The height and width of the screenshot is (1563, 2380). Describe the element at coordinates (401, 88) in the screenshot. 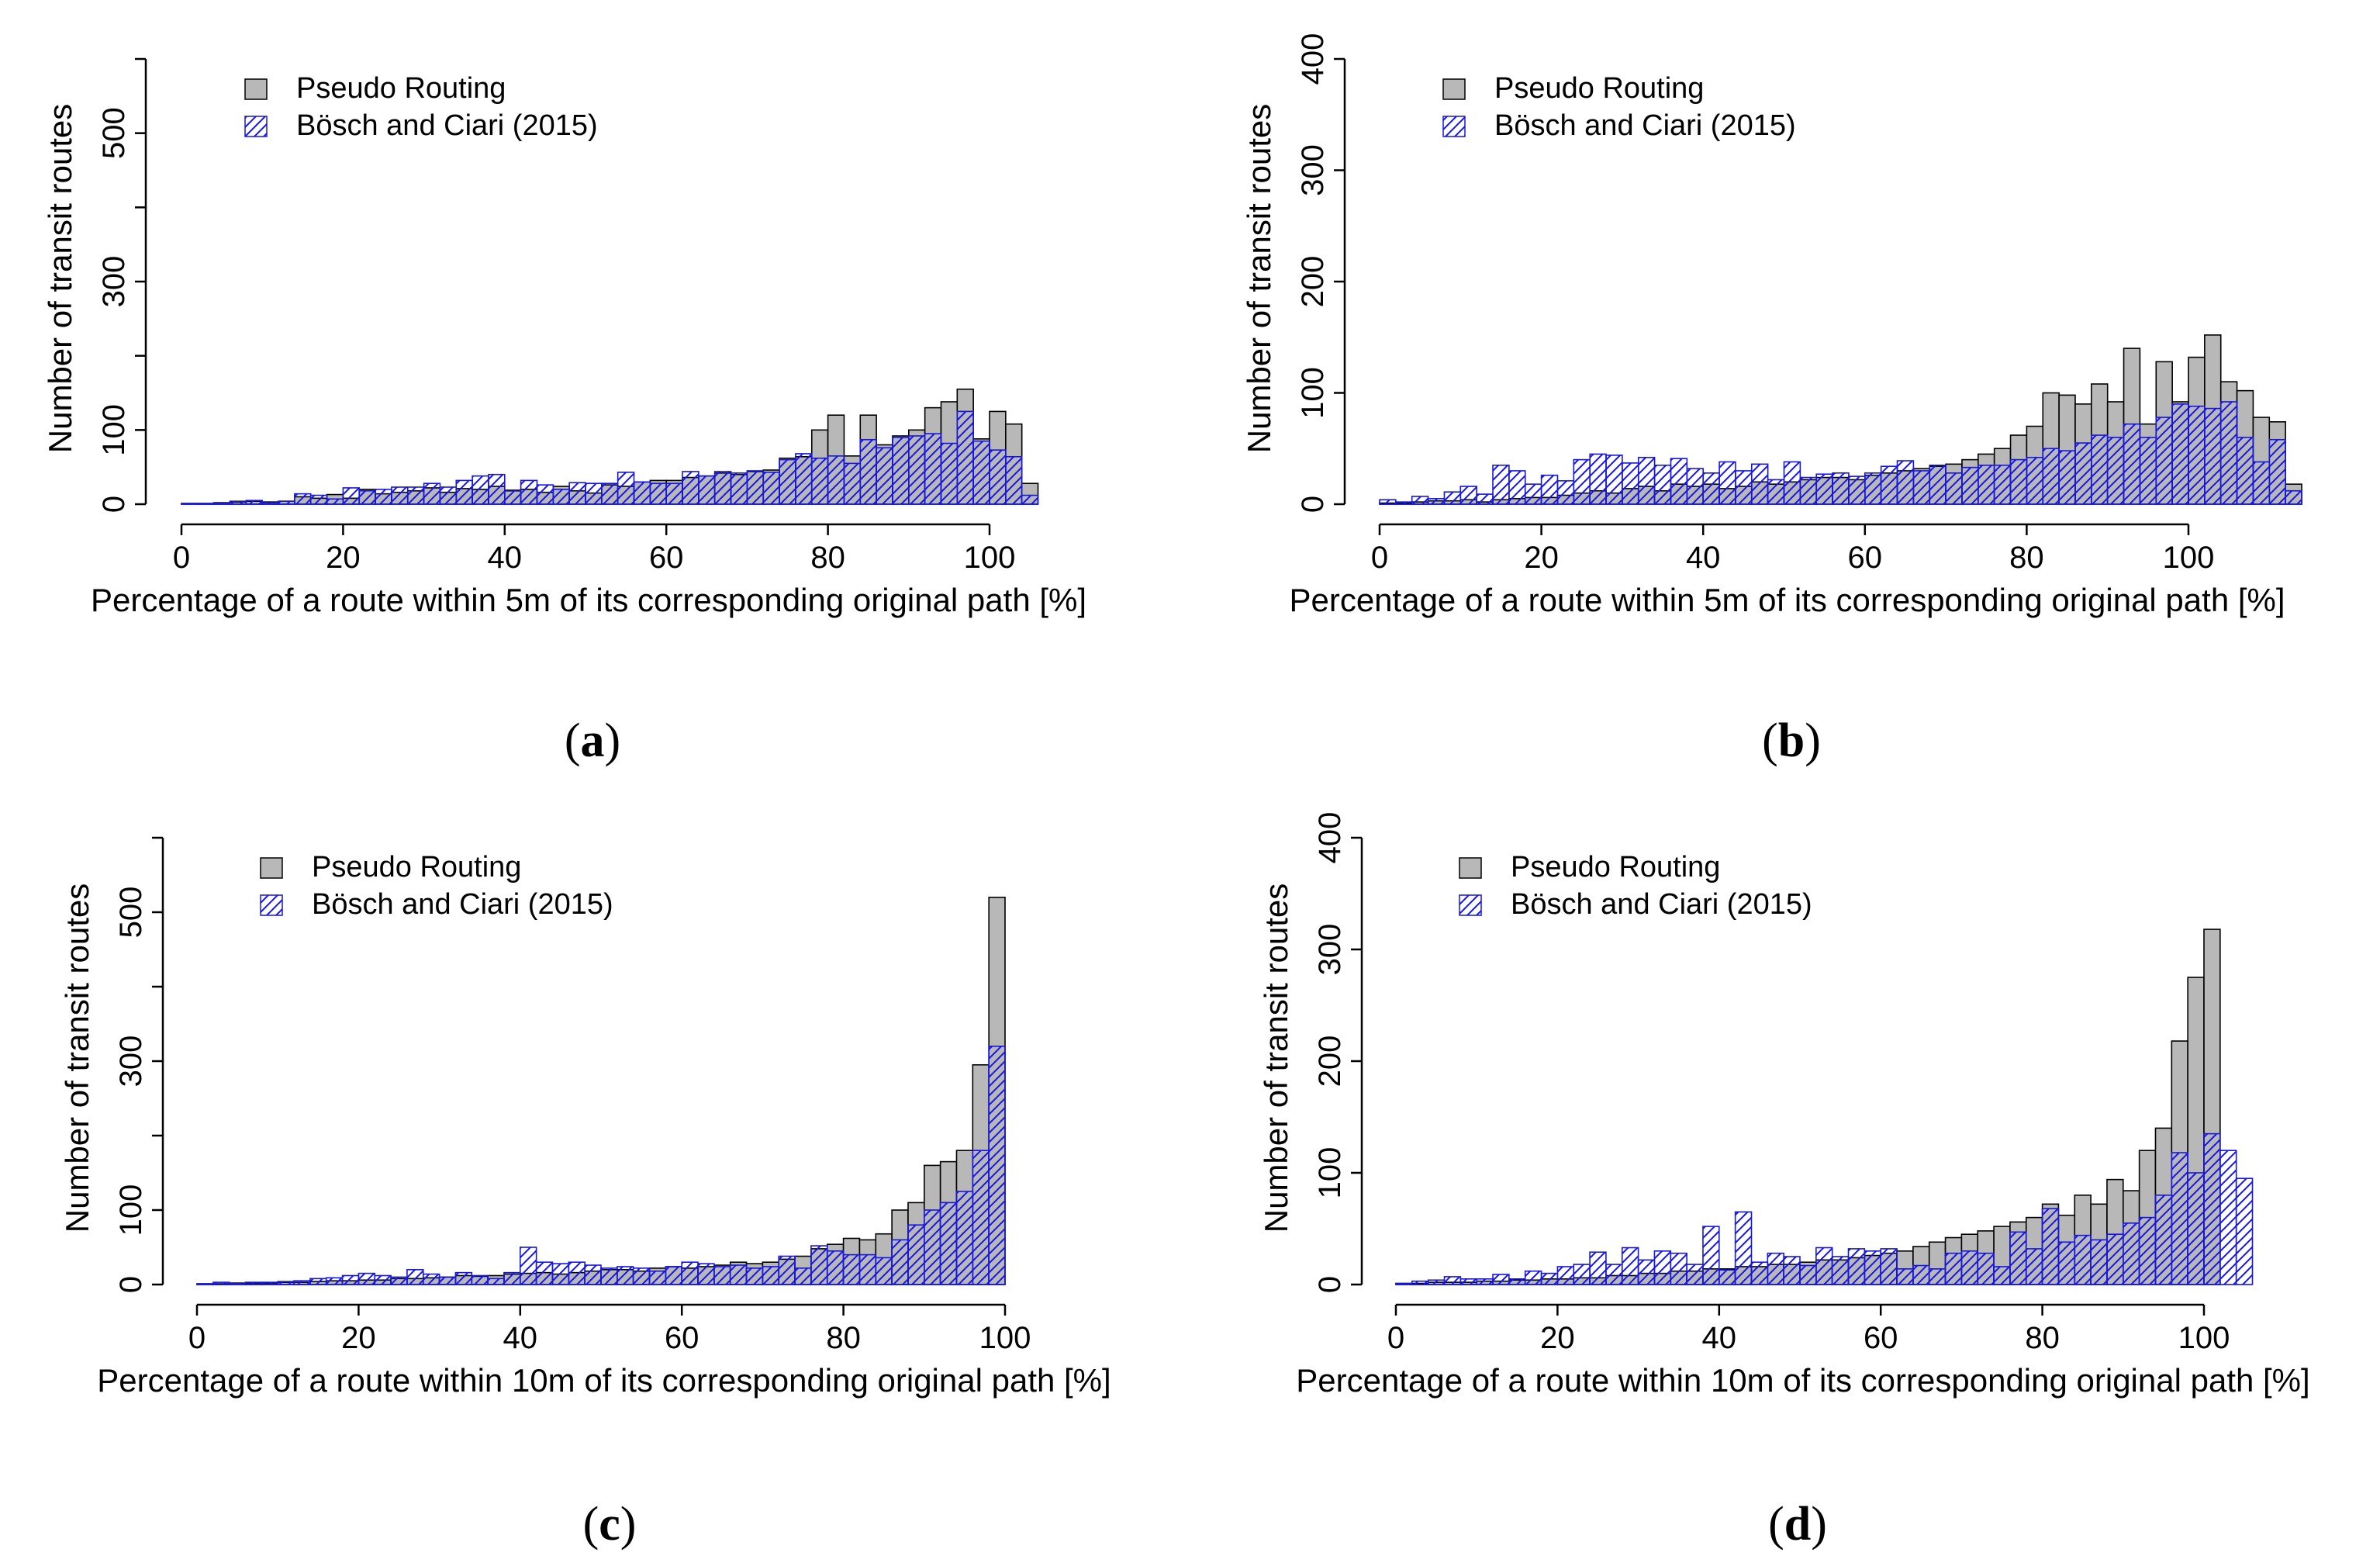

I see `legend-label-pseudo: Pseudo Routing` at that location.